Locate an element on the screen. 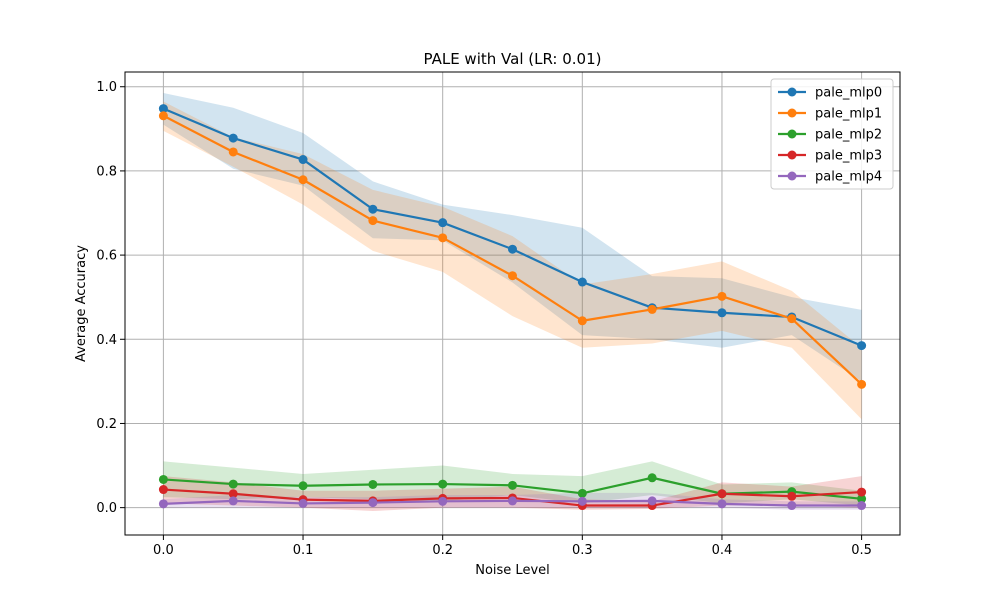  chart-title: PALE with Val (LR: 0.01) is located at coordinates (512, 59).